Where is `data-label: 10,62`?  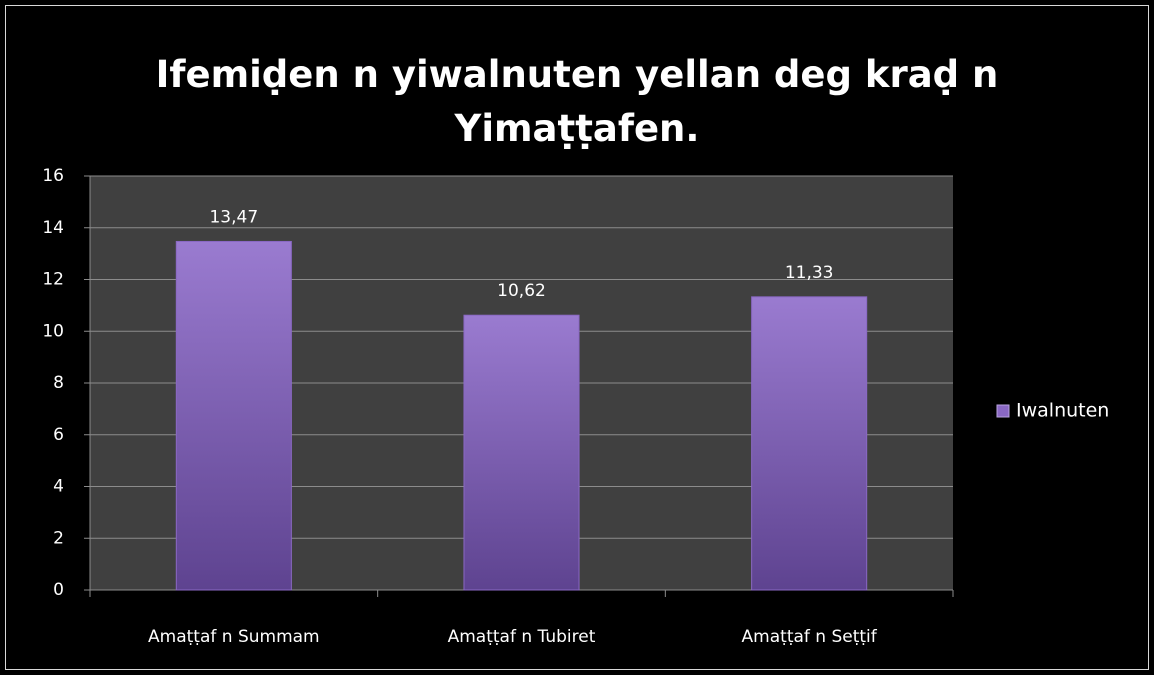 data-label: 10,62 is located at coordinates (521, 291).